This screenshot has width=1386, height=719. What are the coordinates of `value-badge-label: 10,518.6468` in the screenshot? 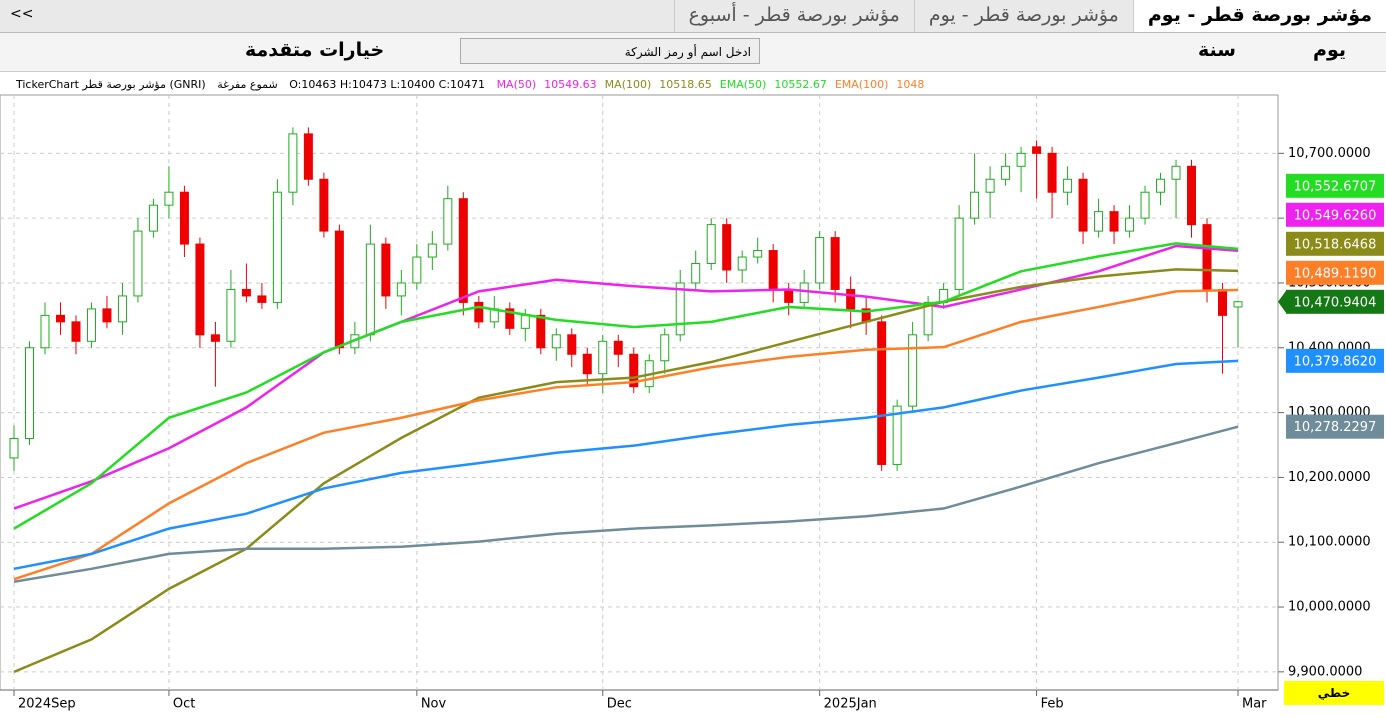 It's located at (1335, 244).